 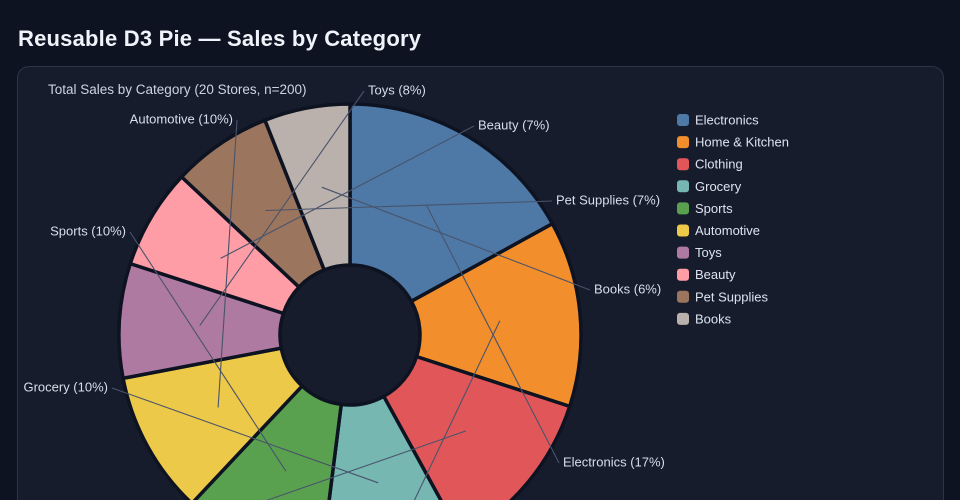 What do you see at coordinates (65, 387) in the screenshot?
I see `slice-label-grocery: Grocery (10%)` at bounding box center [65, 387].